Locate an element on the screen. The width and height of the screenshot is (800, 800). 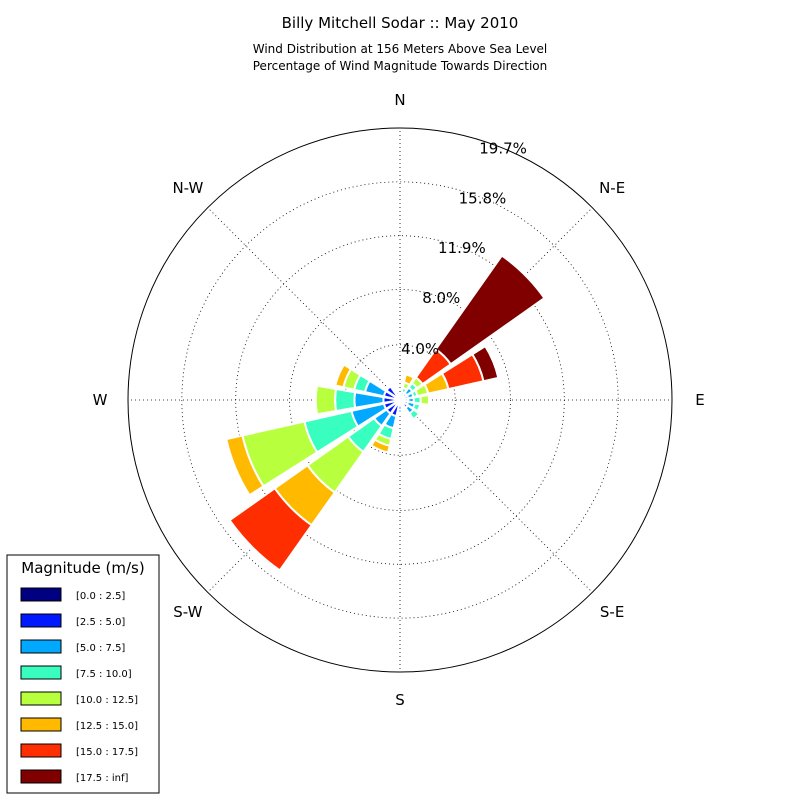
direction-label: N-E is located at coordinates (612, 188).